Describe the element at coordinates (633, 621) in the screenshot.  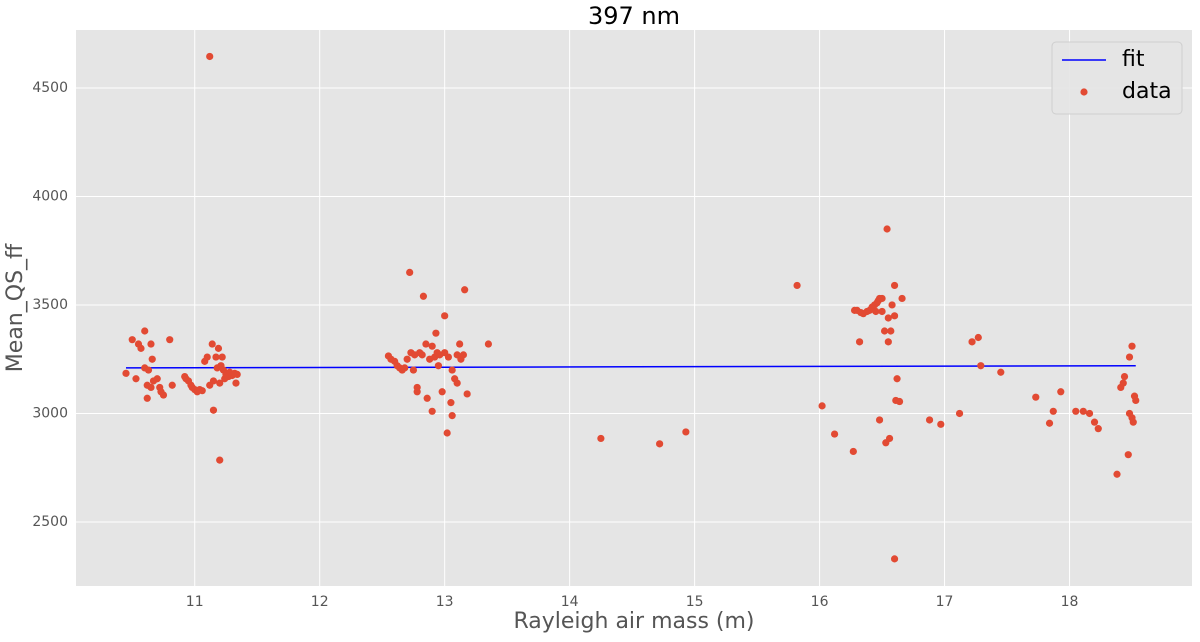
I see `x-axis-label: Rayleigh air mass (m)` at that location.